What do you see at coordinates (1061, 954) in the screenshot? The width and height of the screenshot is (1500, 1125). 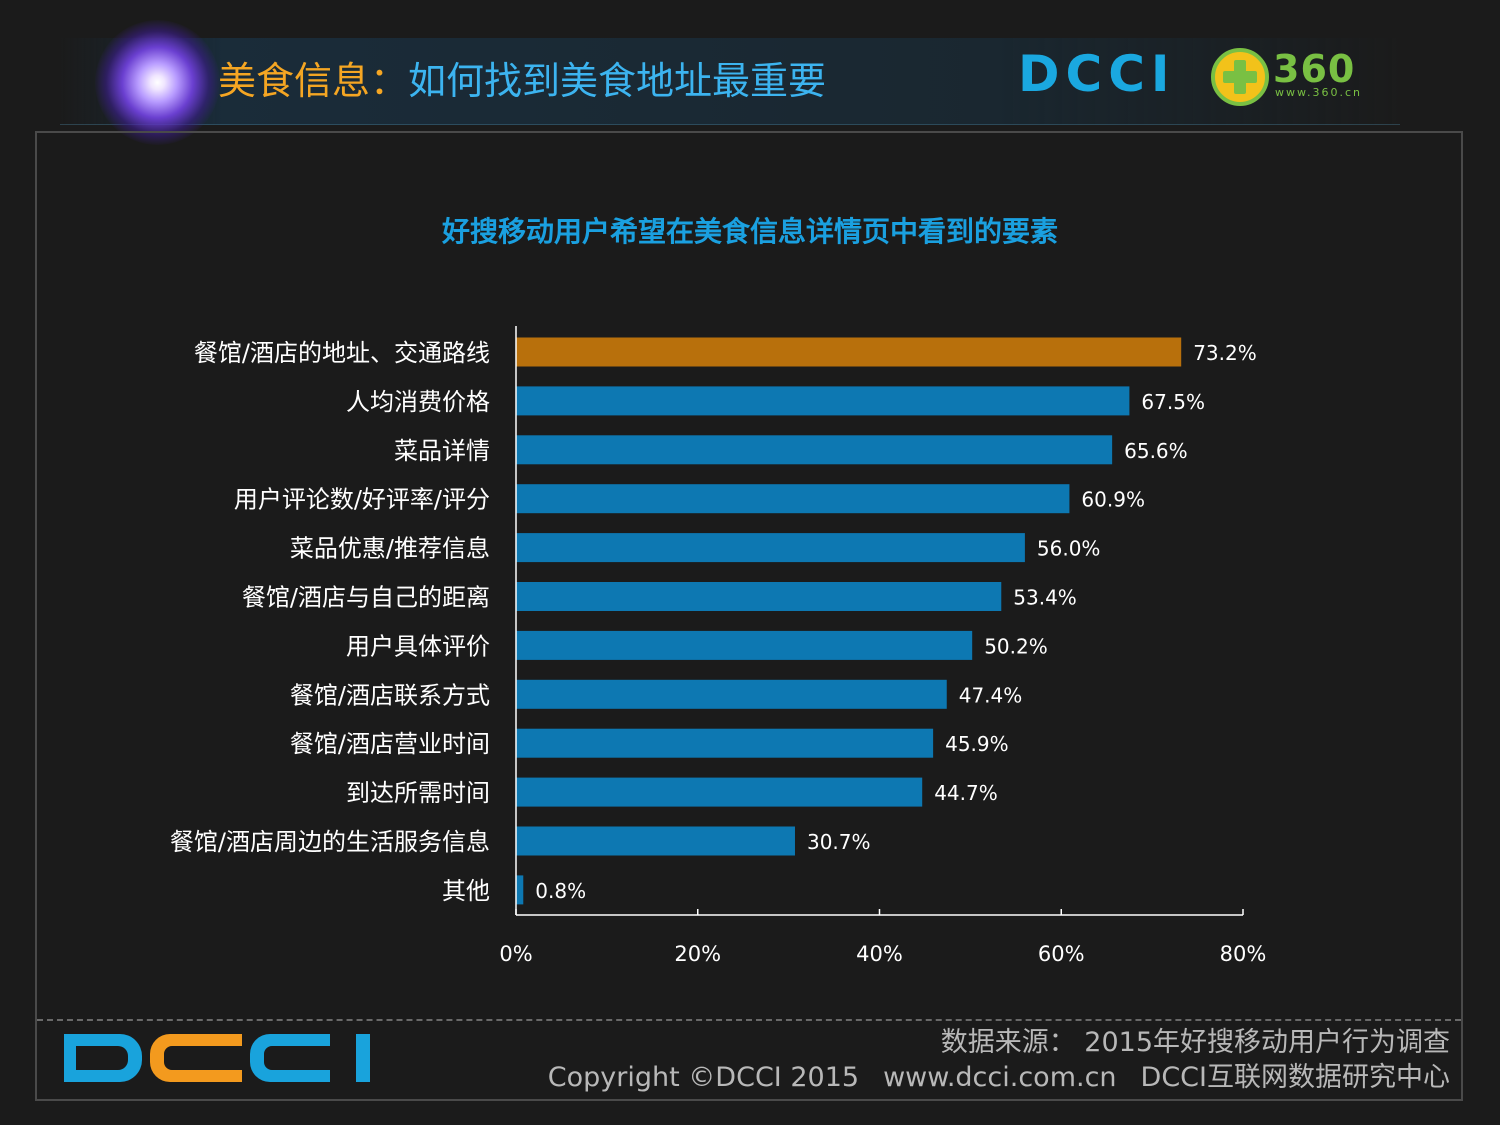 I see `x-tick-label-3: 60%` at bounding box center [1061, 954].